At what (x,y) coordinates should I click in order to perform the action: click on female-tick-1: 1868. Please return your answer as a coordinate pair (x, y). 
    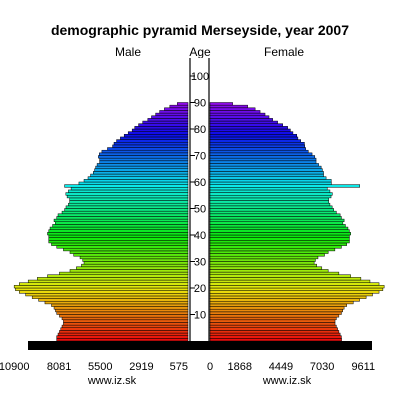
    Looking at the image, I should click on (240, 367).